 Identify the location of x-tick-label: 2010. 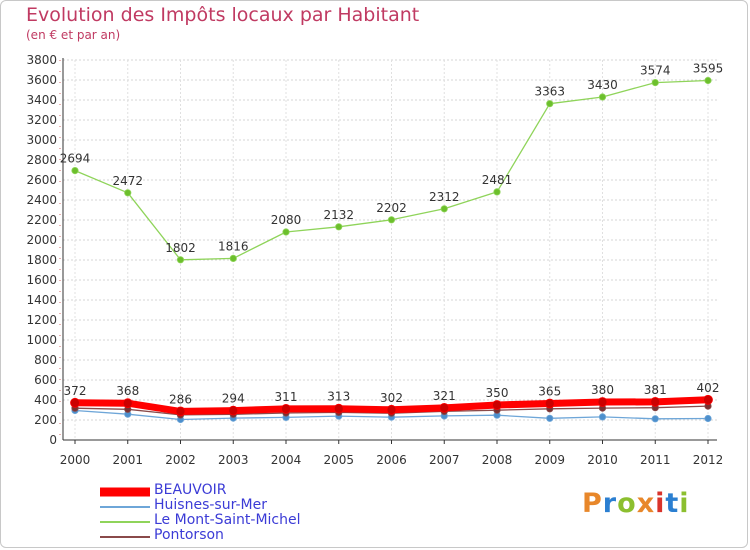
(602, 460).